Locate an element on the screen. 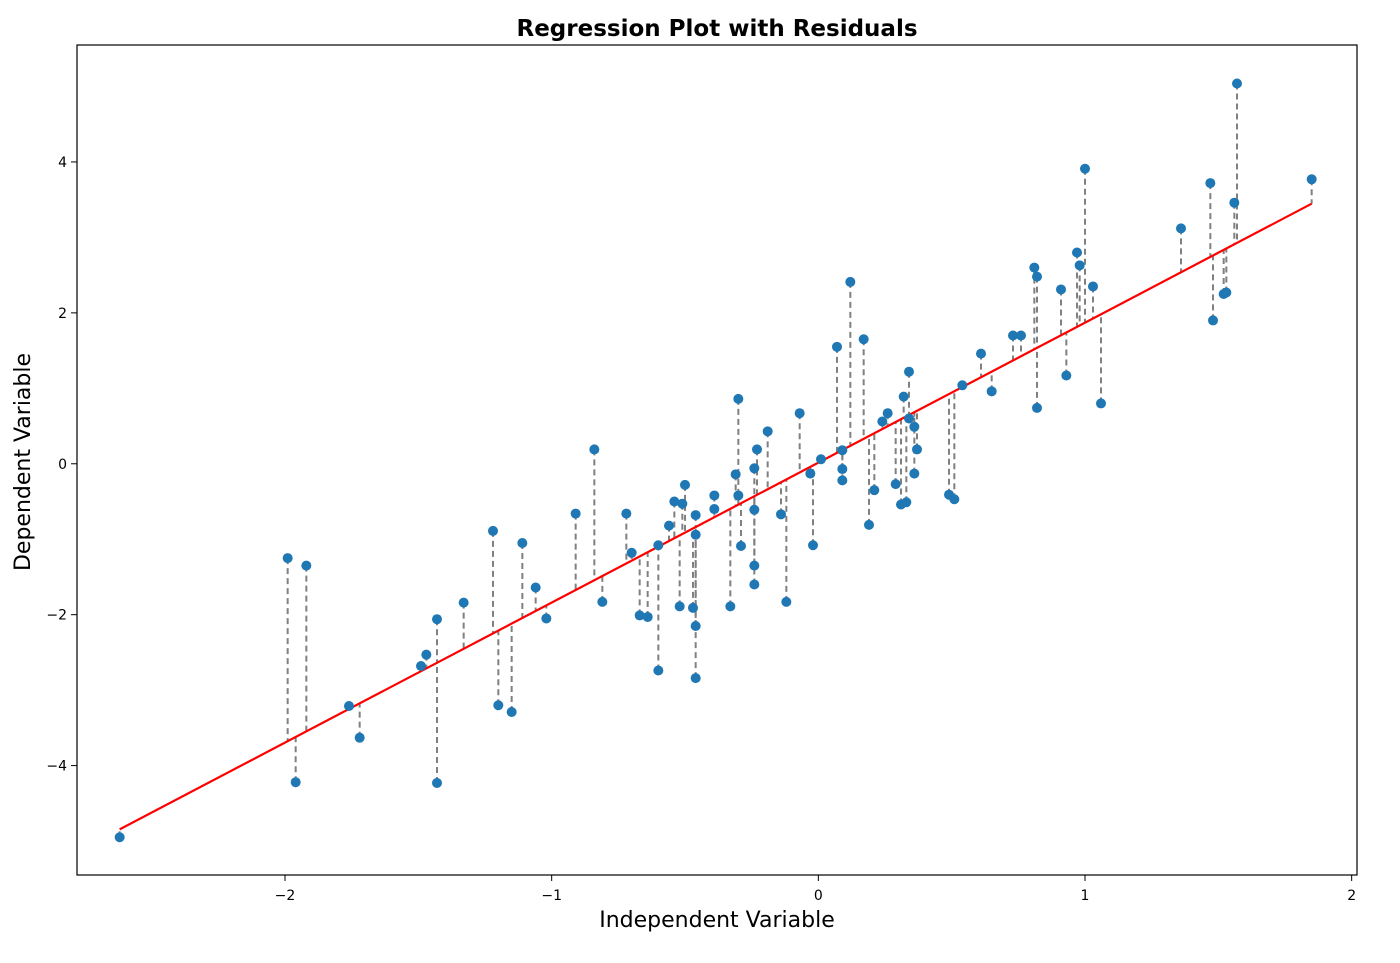  y-tick-label: 2 is located at coordinates (62, 314).